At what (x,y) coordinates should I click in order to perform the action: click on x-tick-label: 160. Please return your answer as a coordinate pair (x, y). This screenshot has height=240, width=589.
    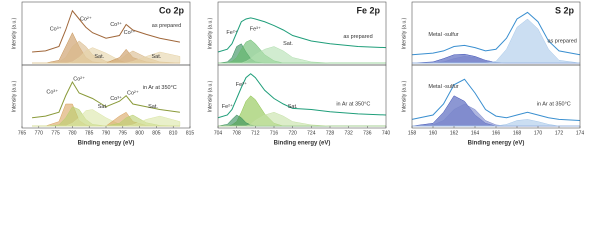
    Looking at the image, I should click on (433, 133).